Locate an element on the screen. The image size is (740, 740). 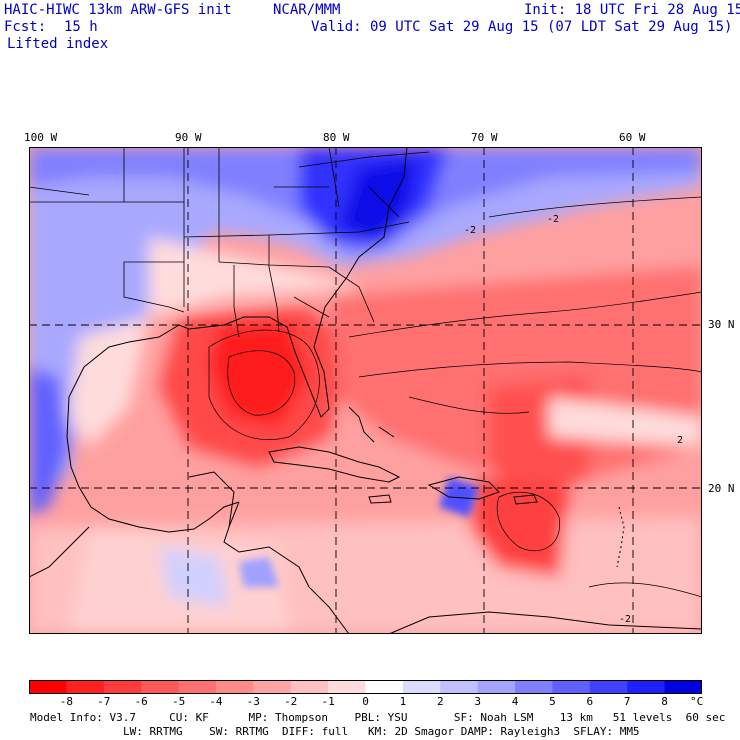
colorbar-tick-label: -7 is located at coordinates (104, 701).